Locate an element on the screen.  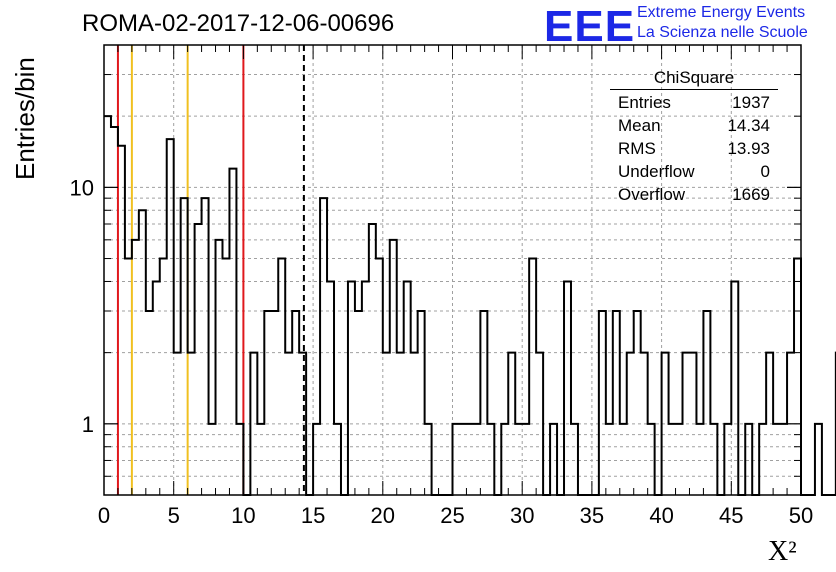
stats-value: 1937 is located at coordinates (751, 102).